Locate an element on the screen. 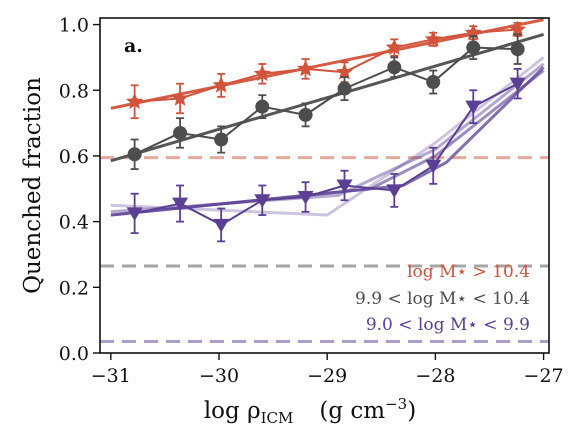 This screenshot has width=582, height=448. y-tick-label: 0.6 is located at coordinates (74, 157).